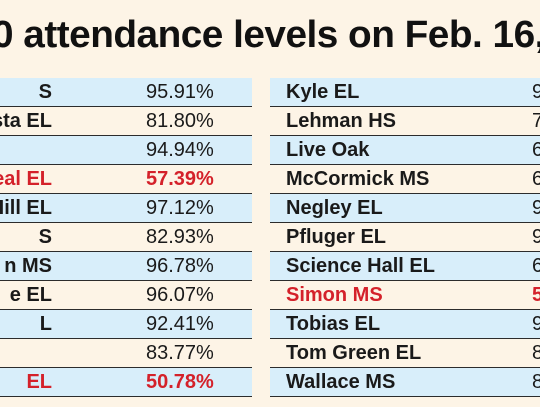 The image size is (540, 407). I want to click on school-name: e EL, so click(30, 295).